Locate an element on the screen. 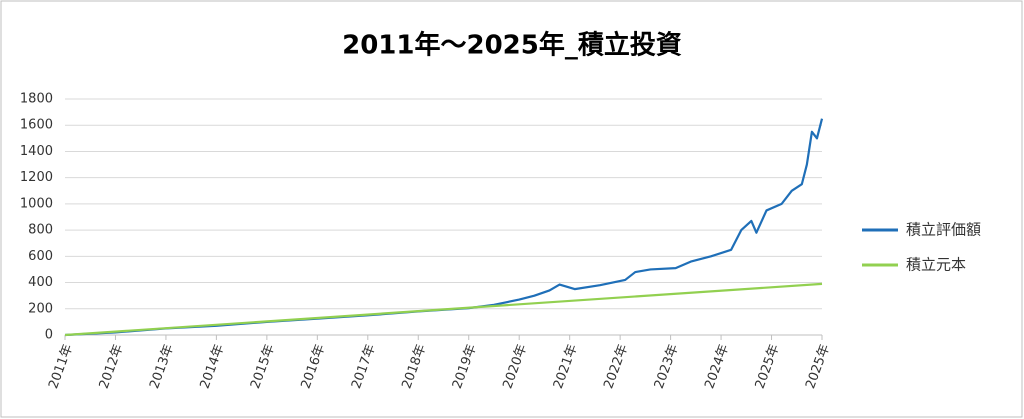  y-tick-label: 1400 is located at coordinates (36, 151).